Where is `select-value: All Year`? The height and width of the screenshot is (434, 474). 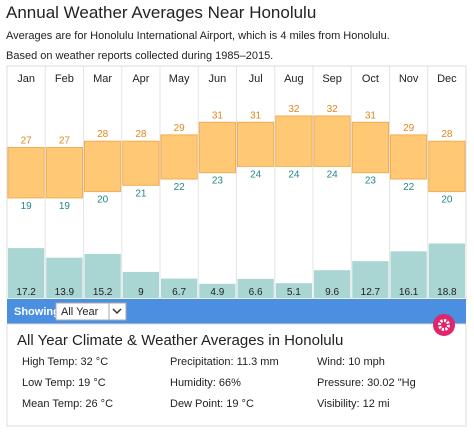
select-value: All Year is located at coordinates (80, 312).